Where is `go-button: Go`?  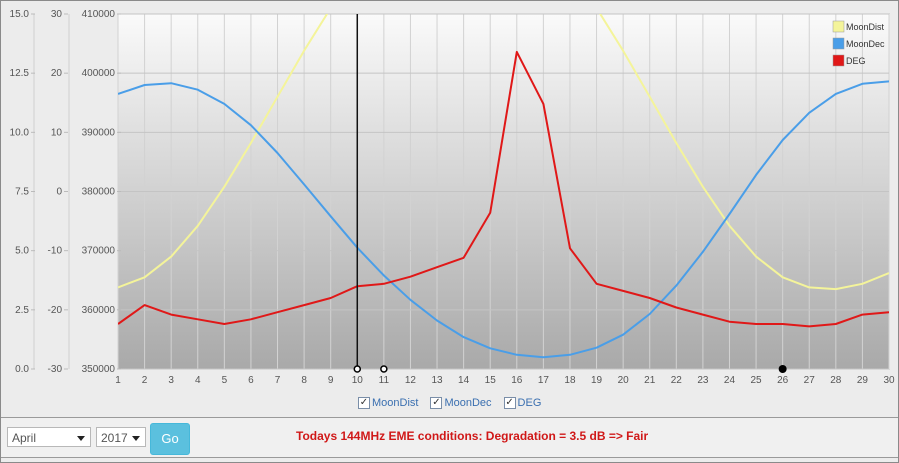 go-button: Go is located at coordinates (170, 439).